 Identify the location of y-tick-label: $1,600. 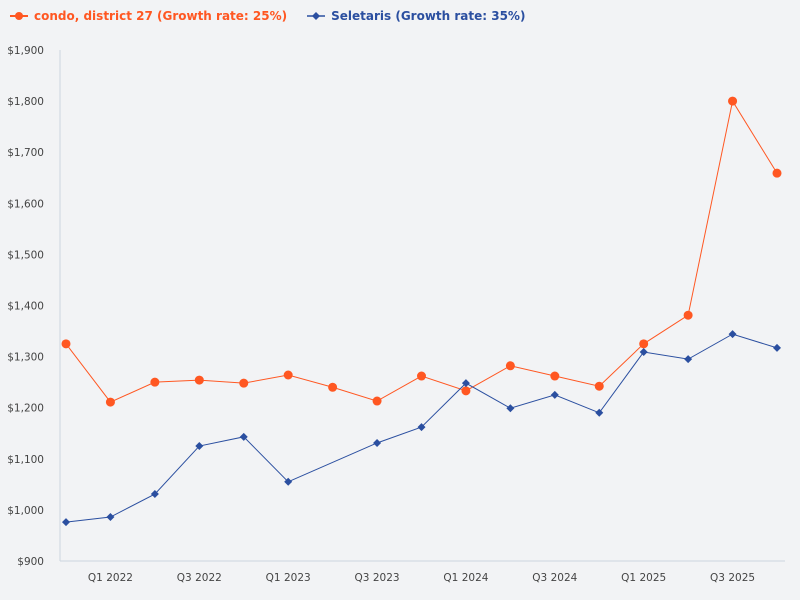
(25, 204).